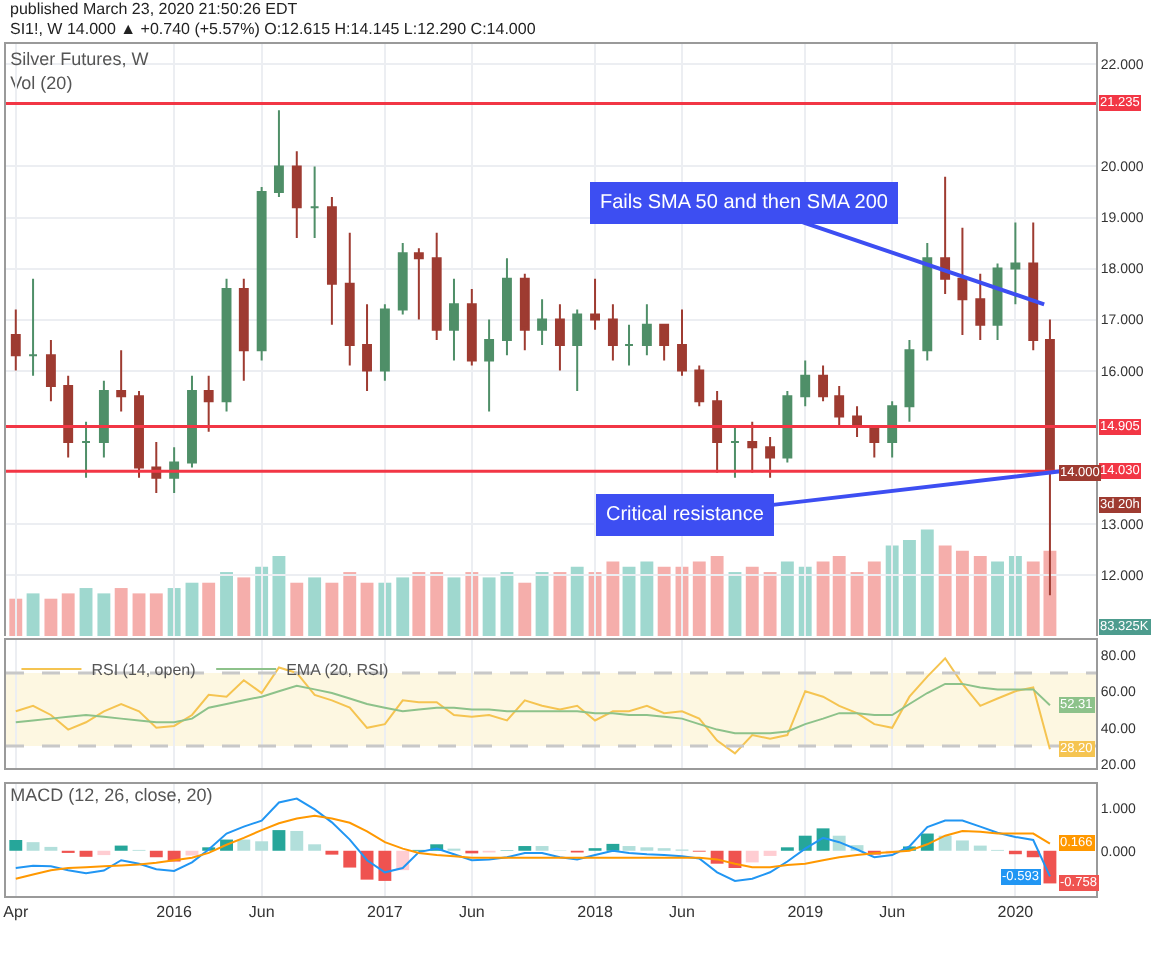 This screenshot has height=960, width=1170. I want to click on text: SI1!, W 14.000 ▲ +0.740 (+5.57%) O:12.615 H:14.145 L:12.290 C:14.000, so click(273, 29).